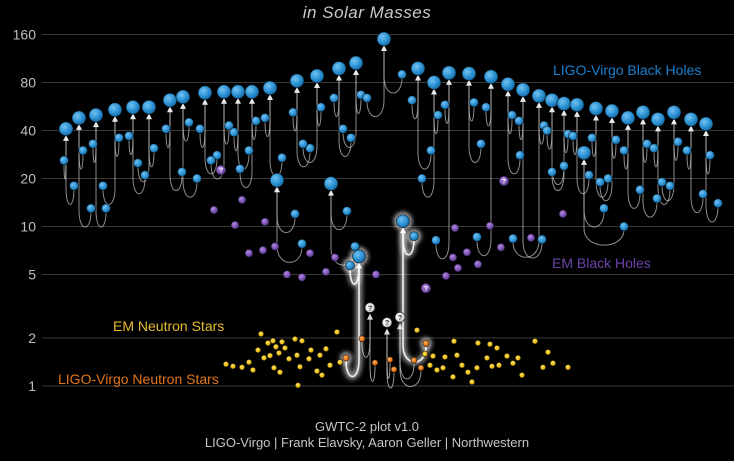  I want to click on page-title: in Solar Masses, so click(367, 12).